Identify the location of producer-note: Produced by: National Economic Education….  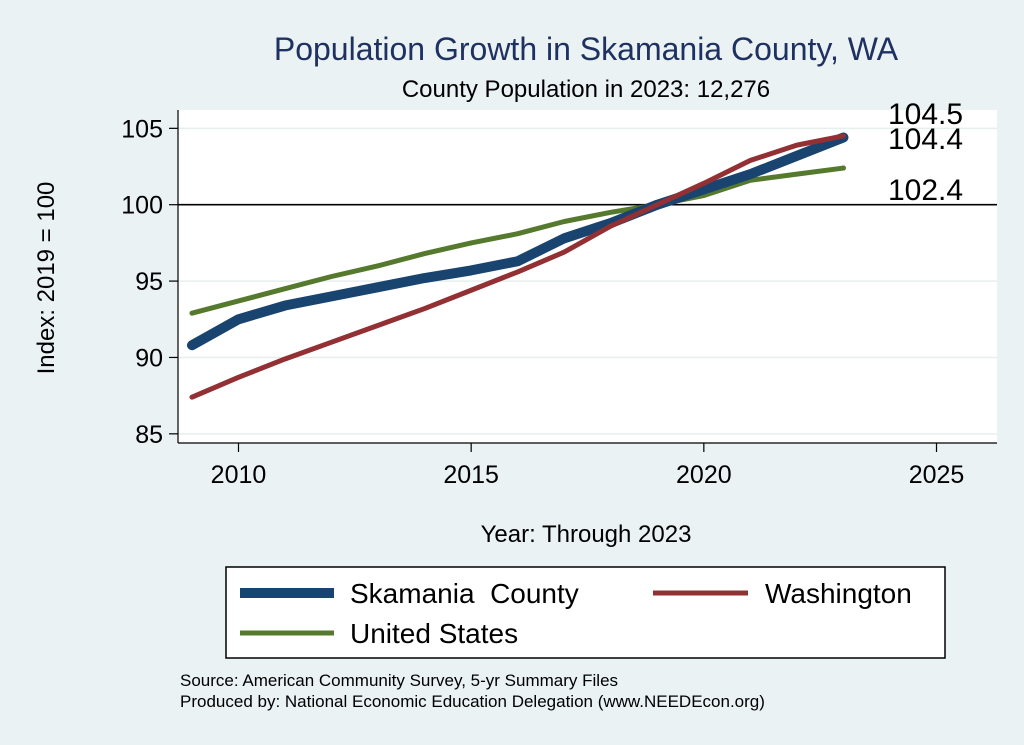
(472, 701).